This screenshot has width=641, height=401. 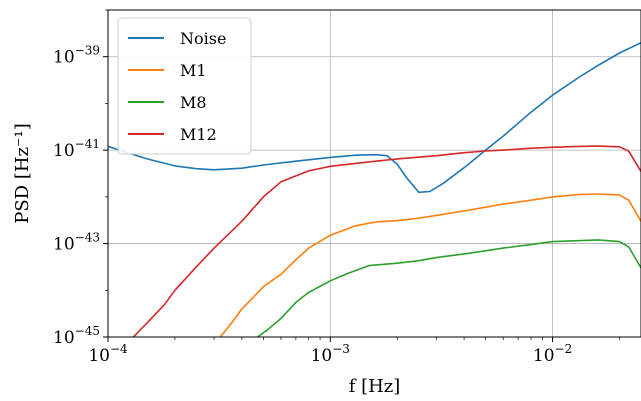 I want to click on y-tick-label: 10−45, so click(x=76, y=336).